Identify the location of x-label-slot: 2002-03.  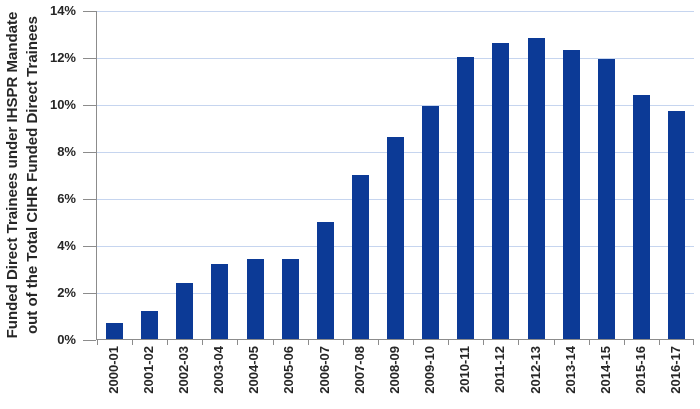
(183, 377).